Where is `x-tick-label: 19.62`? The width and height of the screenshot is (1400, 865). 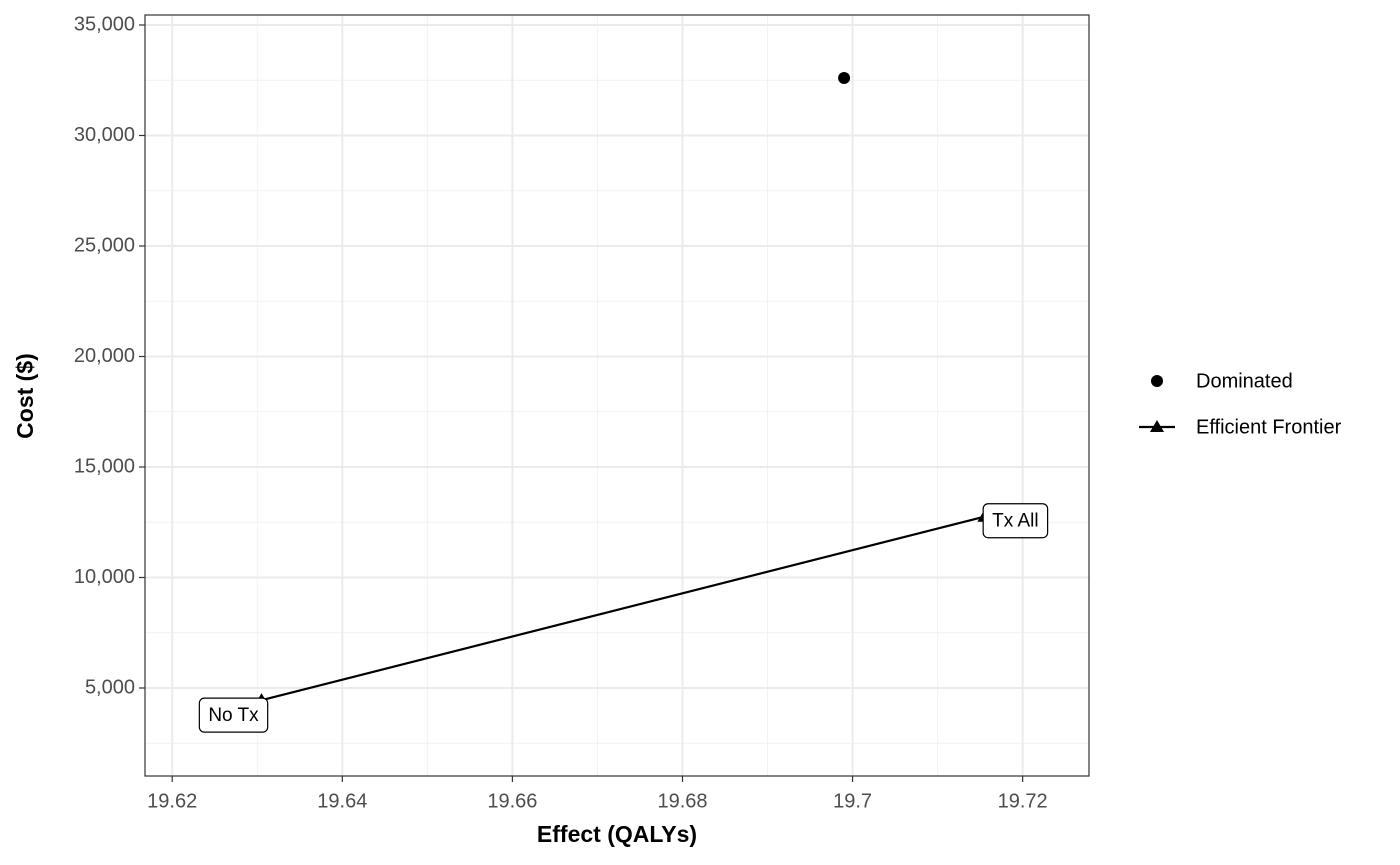 x-tick-label: 19.62 is located at coordinates (172, 801).